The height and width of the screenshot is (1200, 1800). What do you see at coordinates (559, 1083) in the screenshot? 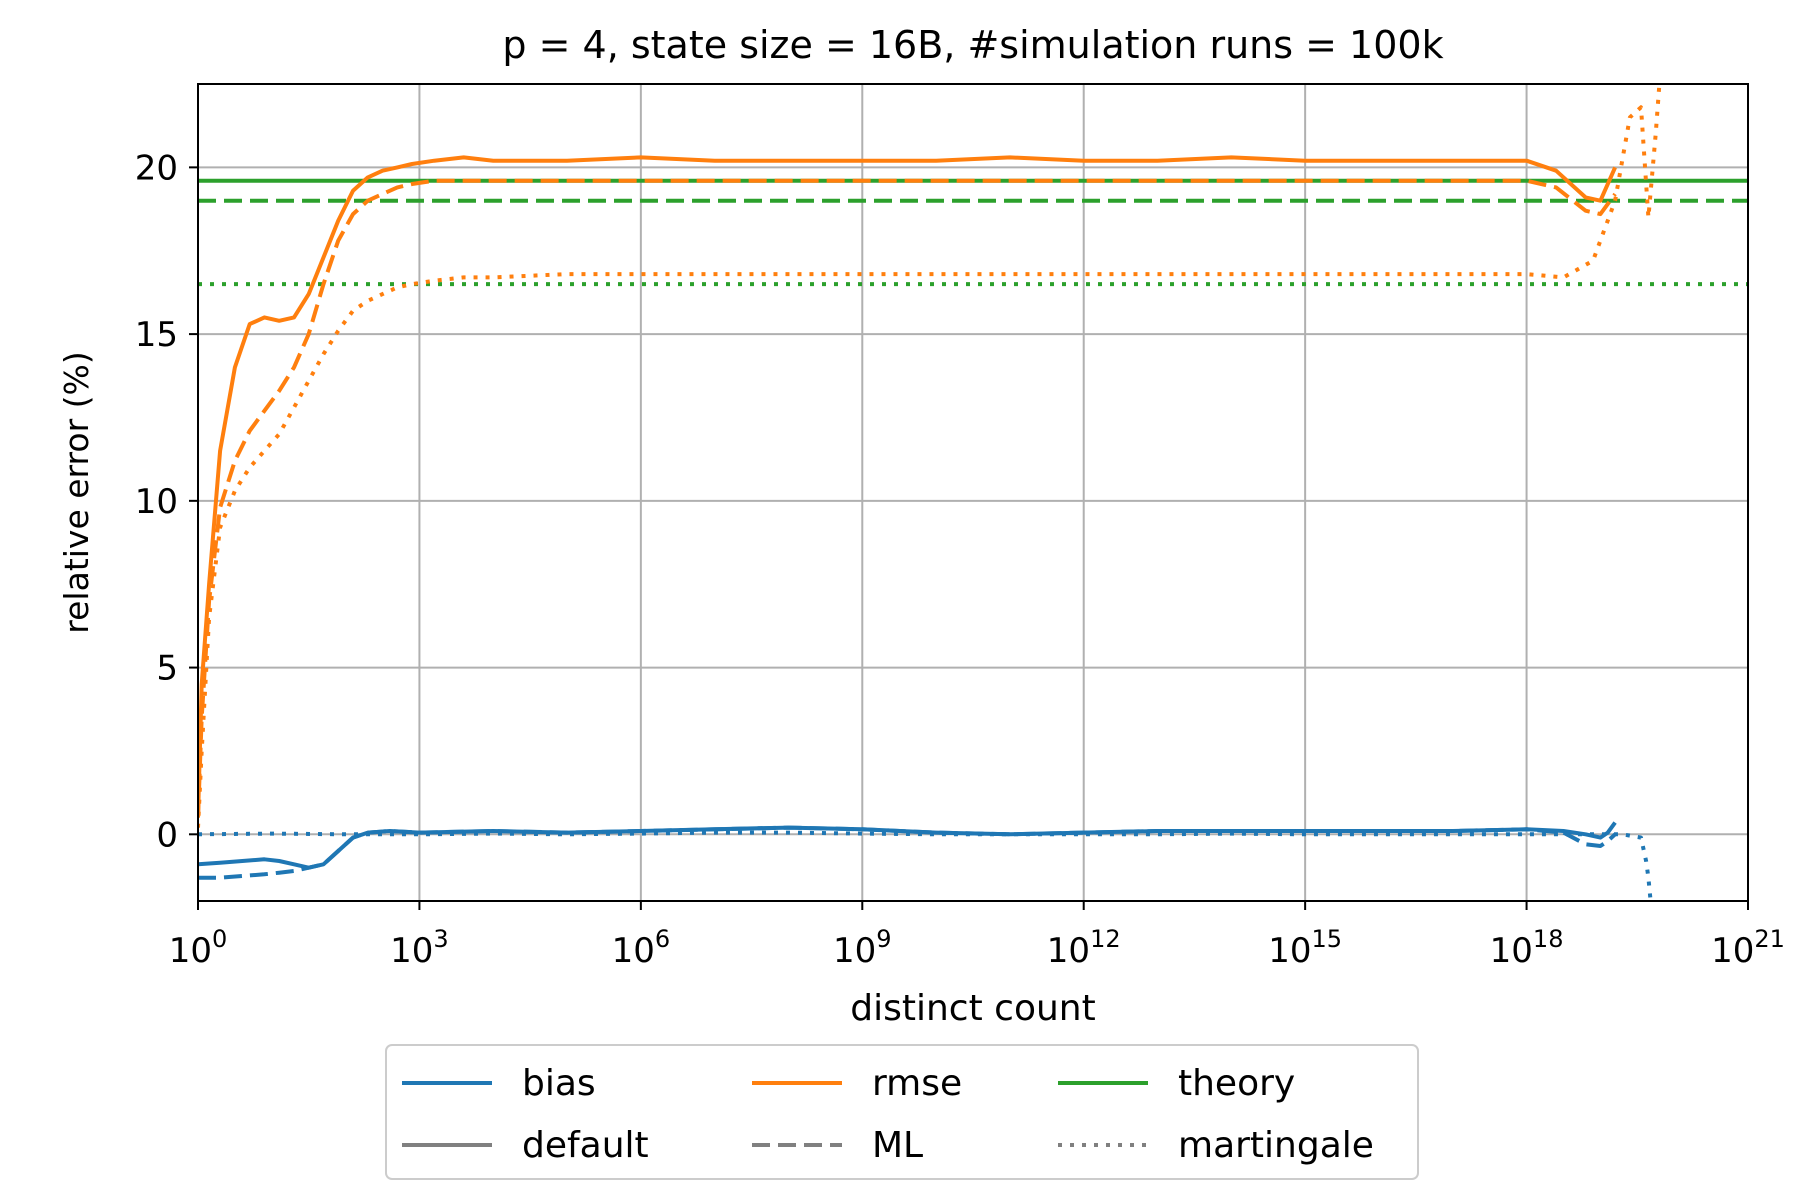
I see `legend-label: bias` at bounding box center [559, 1083].